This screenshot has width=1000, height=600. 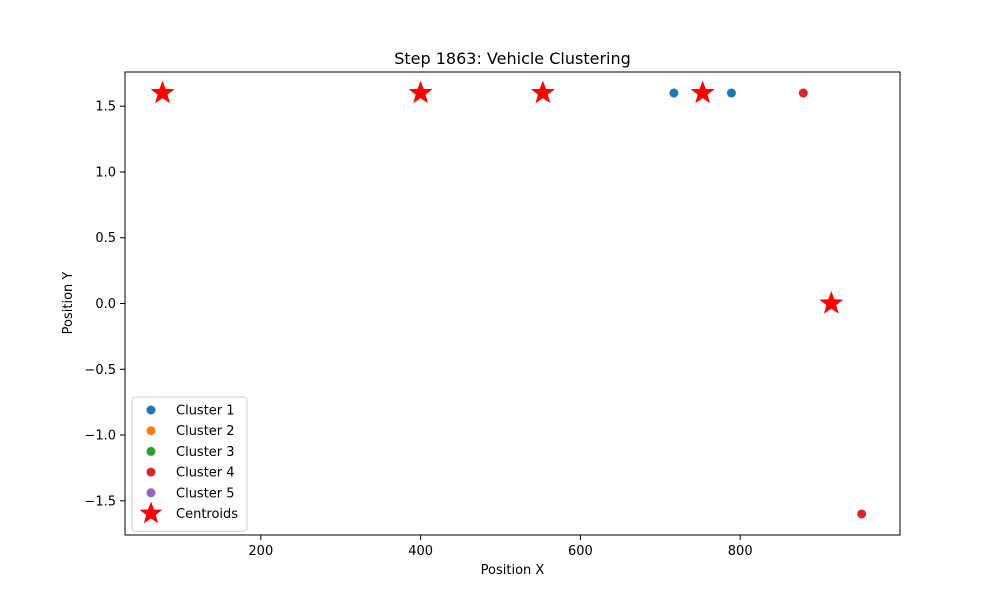 I want to click on y-axis-label: Position Y, so click(x=68, y=303).